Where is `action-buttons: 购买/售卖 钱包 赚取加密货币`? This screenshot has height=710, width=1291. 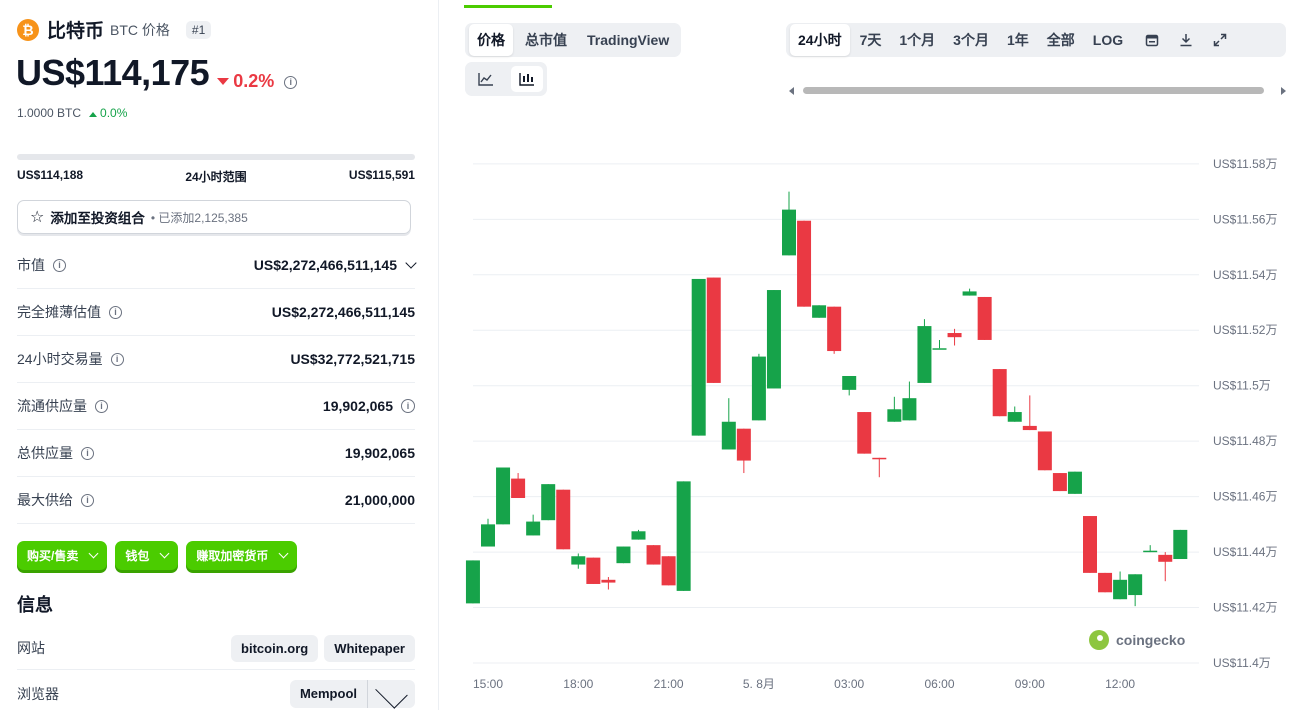 action-buttons: 购买/售卖 钱包 赚取加密货币 is located at coordinates (157, 555).